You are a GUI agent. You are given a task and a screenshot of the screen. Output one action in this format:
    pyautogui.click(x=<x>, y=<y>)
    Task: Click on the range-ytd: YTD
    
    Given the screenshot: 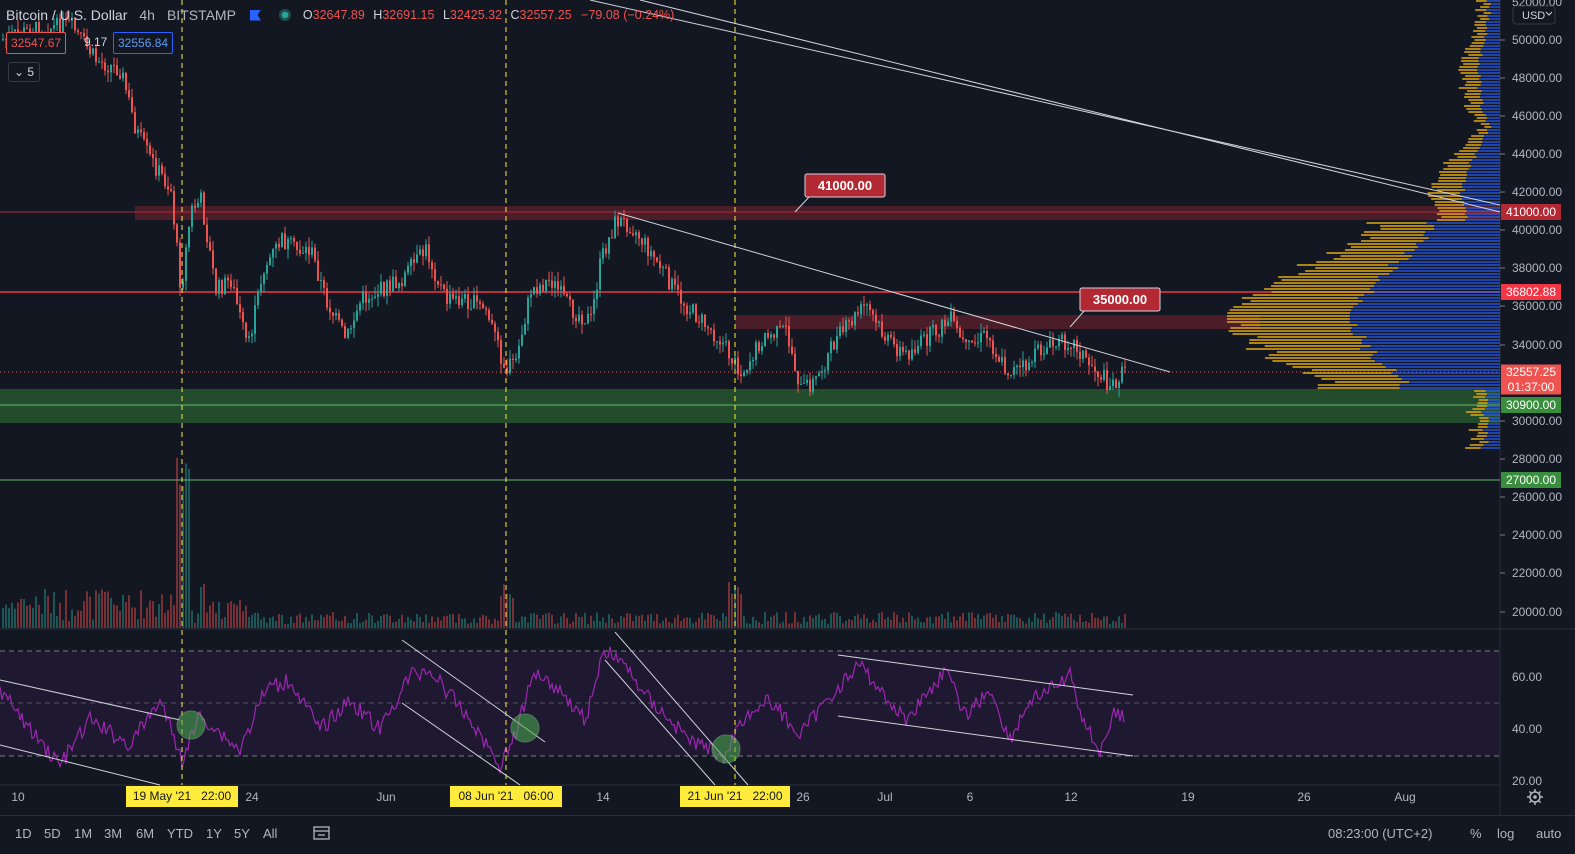 What is the action you would take?
    pyautogui.click(x=180, y=833)
    